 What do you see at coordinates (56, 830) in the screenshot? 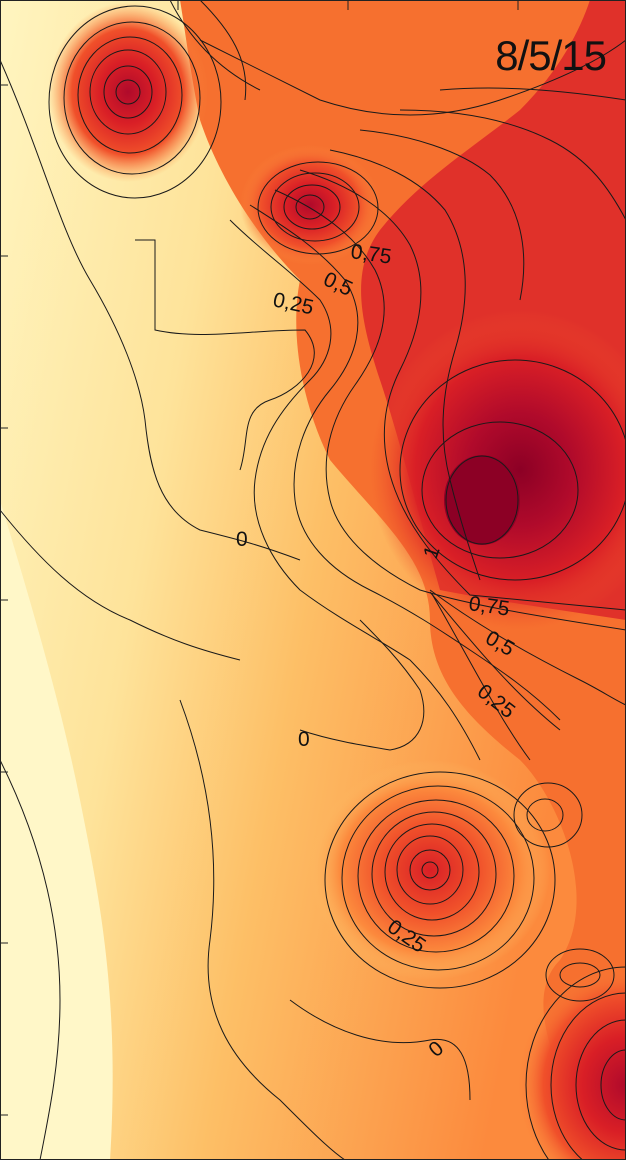
I see `low-band-left` at bounding box center [56, 830].